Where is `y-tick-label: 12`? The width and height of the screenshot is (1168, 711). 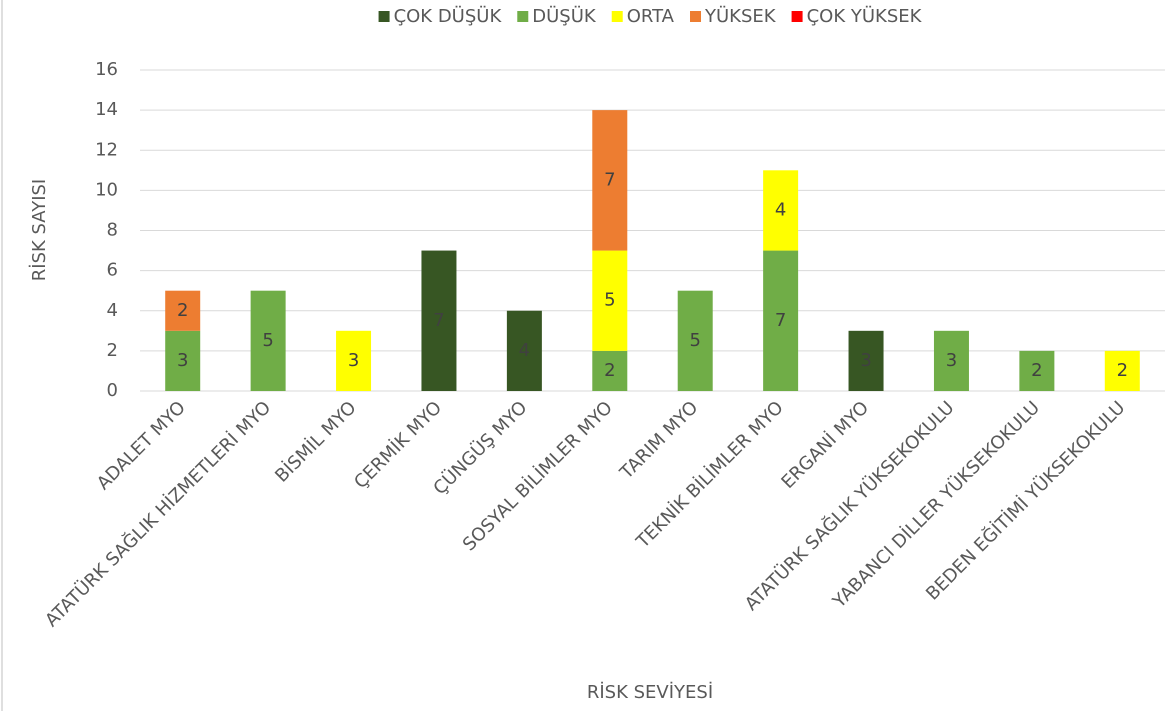
y-tick-label: 12 is located at coordinates (106, 149).